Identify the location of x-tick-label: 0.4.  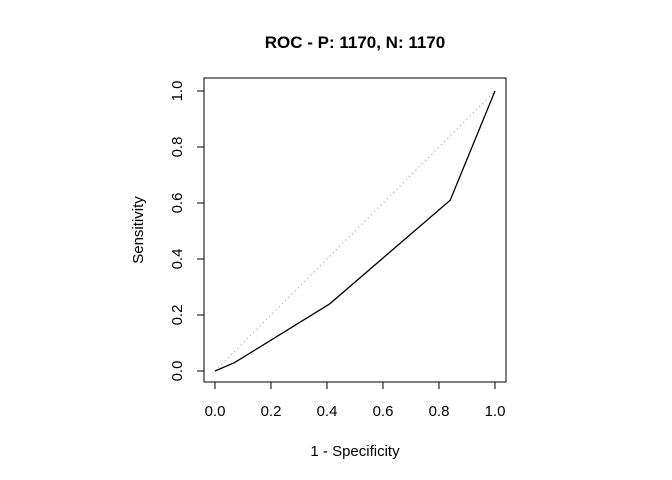
(327, 411).